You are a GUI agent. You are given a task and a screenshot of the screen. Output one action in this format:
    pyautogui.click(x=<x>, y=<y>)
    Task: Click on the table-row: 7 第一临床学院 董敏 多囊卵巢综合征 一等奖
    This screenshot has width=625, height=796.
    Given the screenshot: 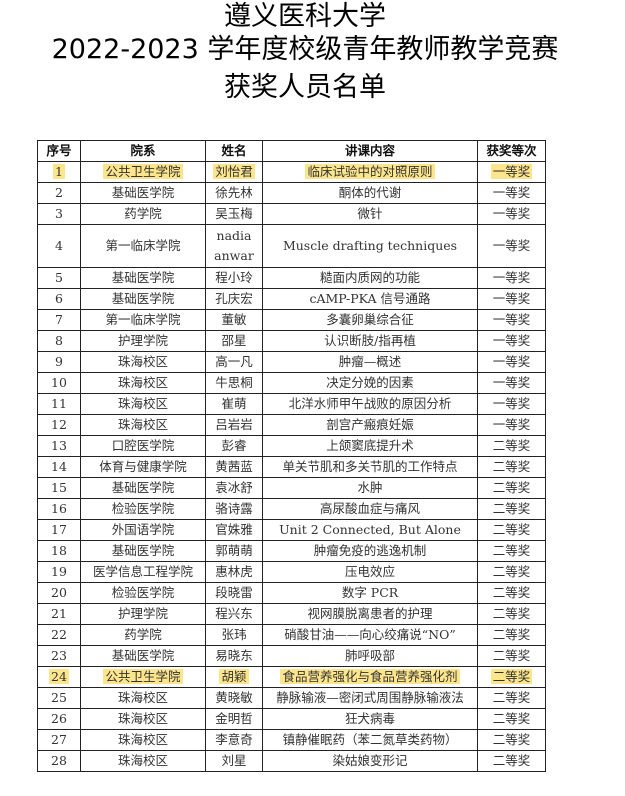 What is the action you would take?
    pyautogui.click(x=291, y=320)
    